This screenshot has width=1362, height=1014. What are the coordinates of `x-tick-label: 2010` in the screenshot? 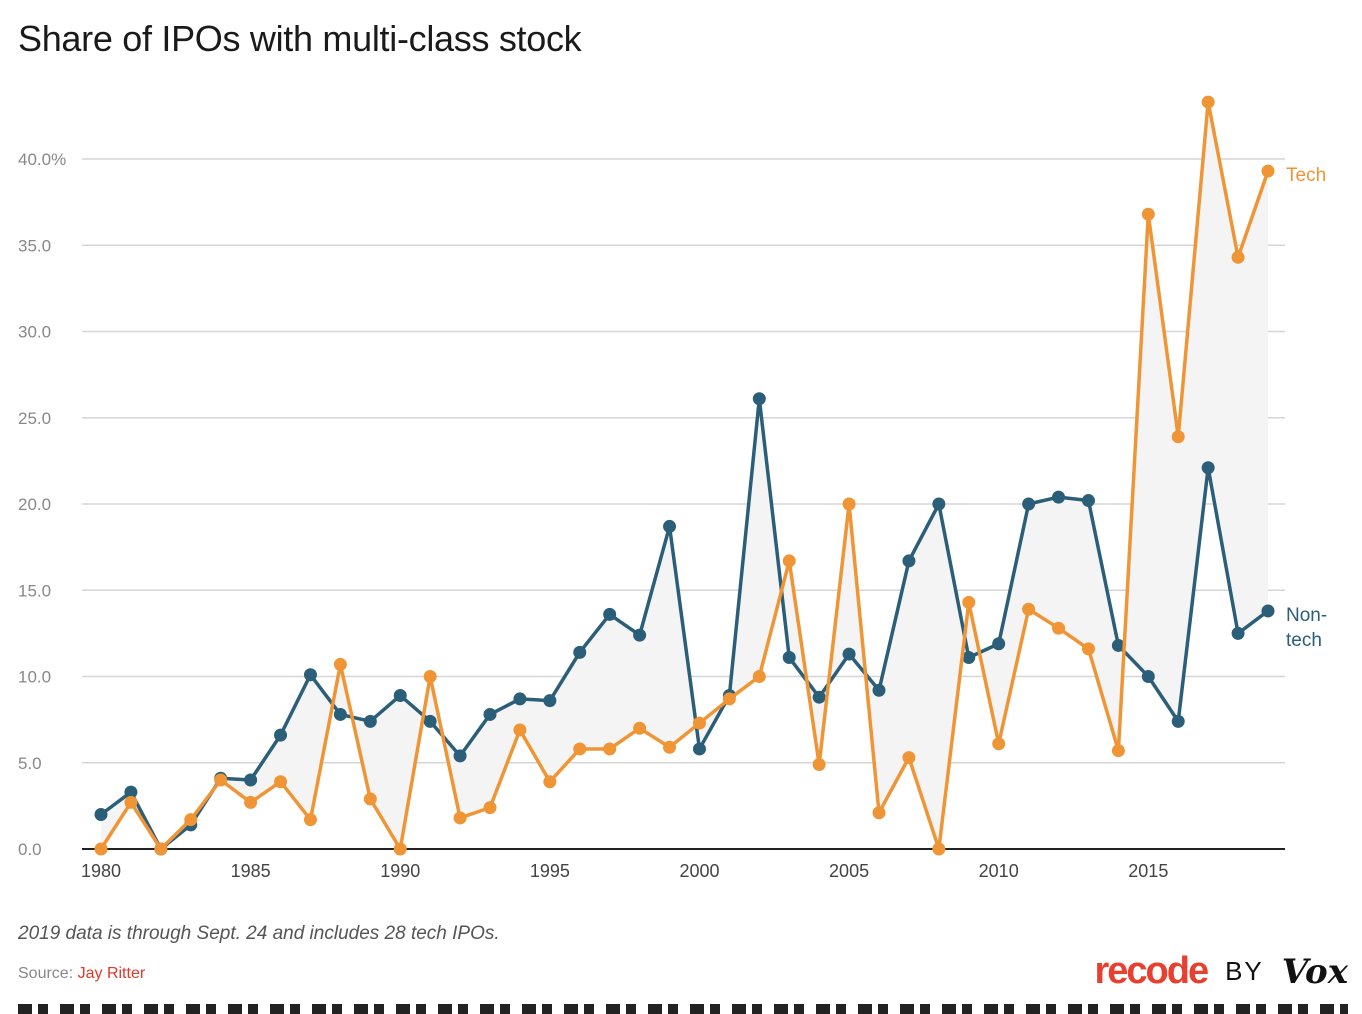 It's located at (999, 871).